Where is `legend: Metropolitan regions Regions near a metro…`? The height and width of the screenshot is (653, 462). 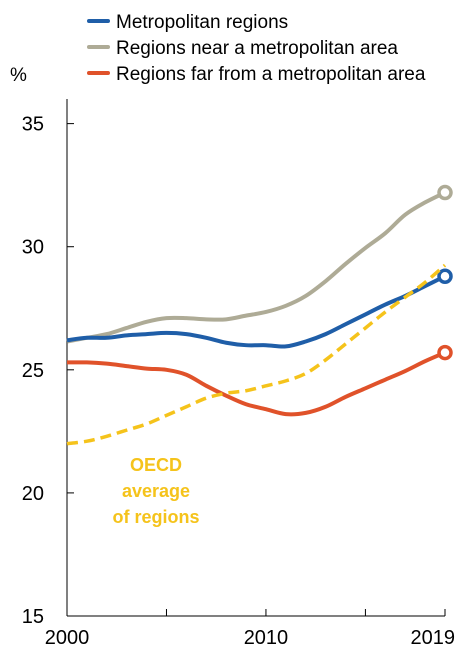
legend: Metropolitan regions Regions near a metro… is located at coordinates (256, 48).